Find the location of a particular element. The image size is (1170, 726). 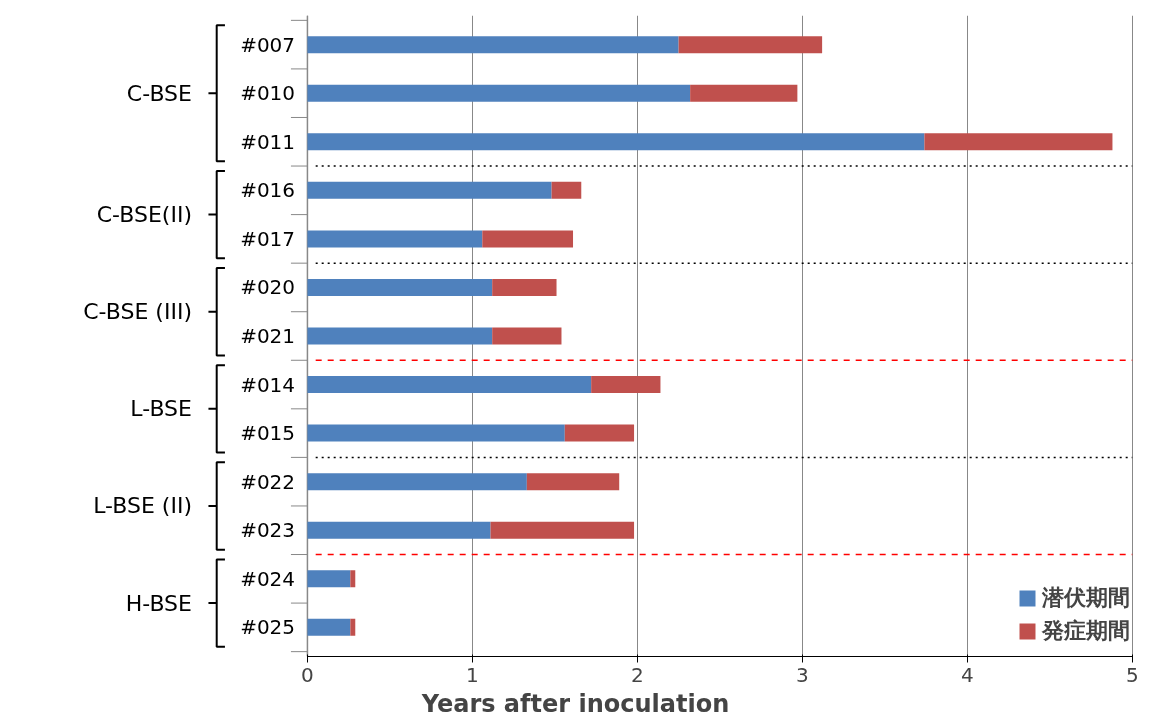

y-tick-label: #021 is located at coordinates (268, 336).